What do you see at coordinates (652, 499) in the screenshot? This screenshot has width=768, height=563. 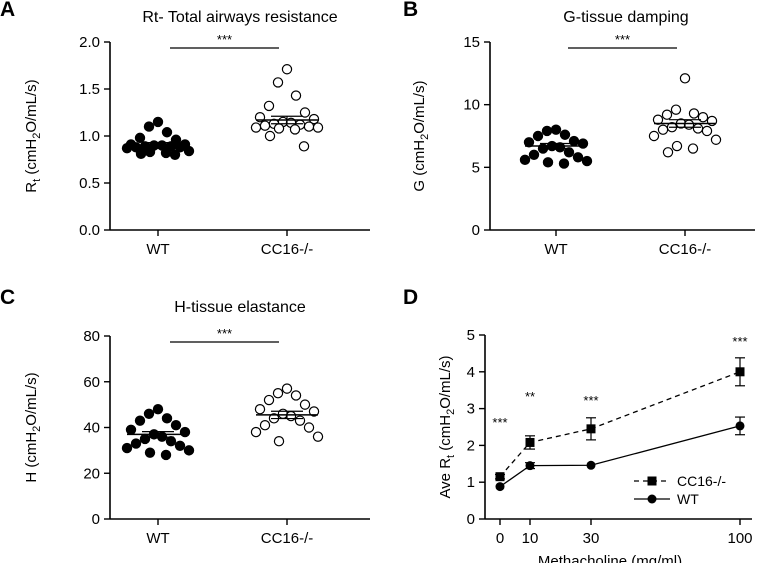 I see `legend-marker-circle` at bounding box center [652, 499].